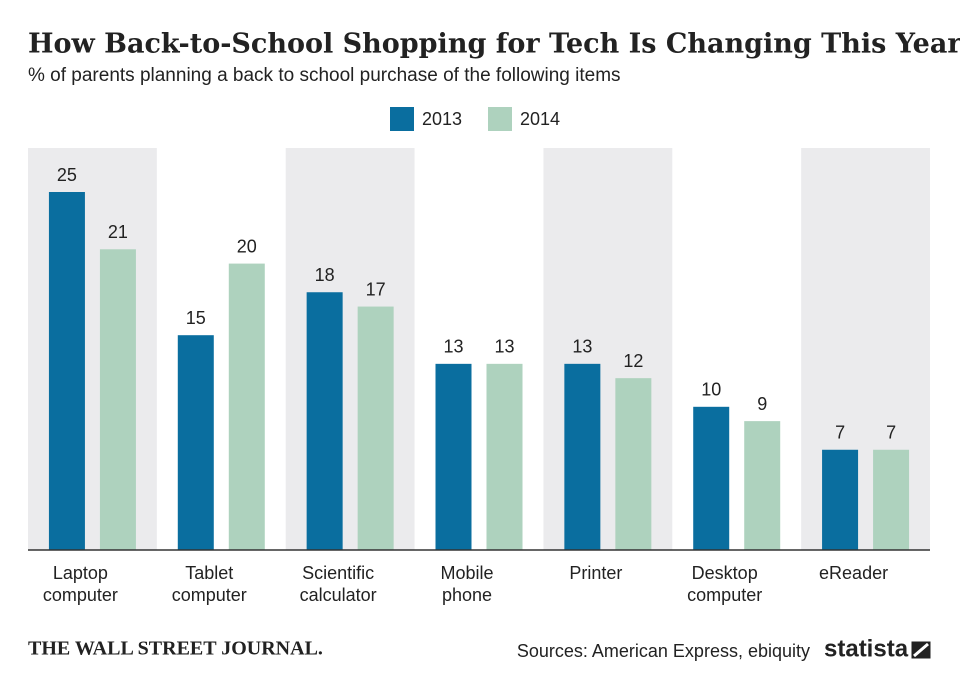 This screenshot has height=684, width=960. I want to click on value-label: 15, so click(196, 318).